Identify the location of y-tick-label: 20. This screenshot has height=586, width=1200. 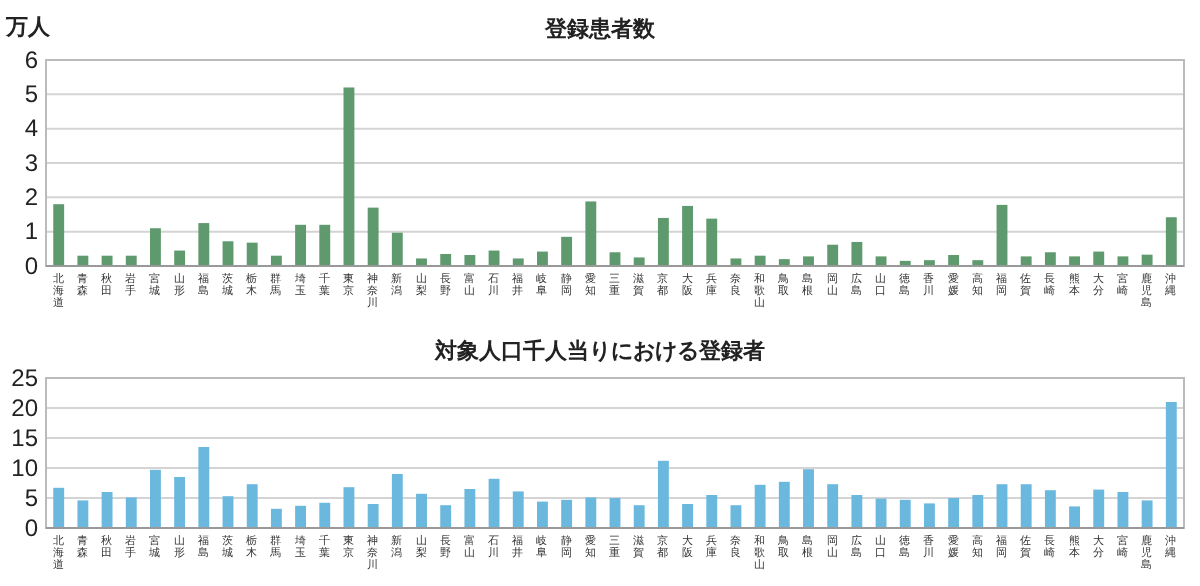
(25, 407).